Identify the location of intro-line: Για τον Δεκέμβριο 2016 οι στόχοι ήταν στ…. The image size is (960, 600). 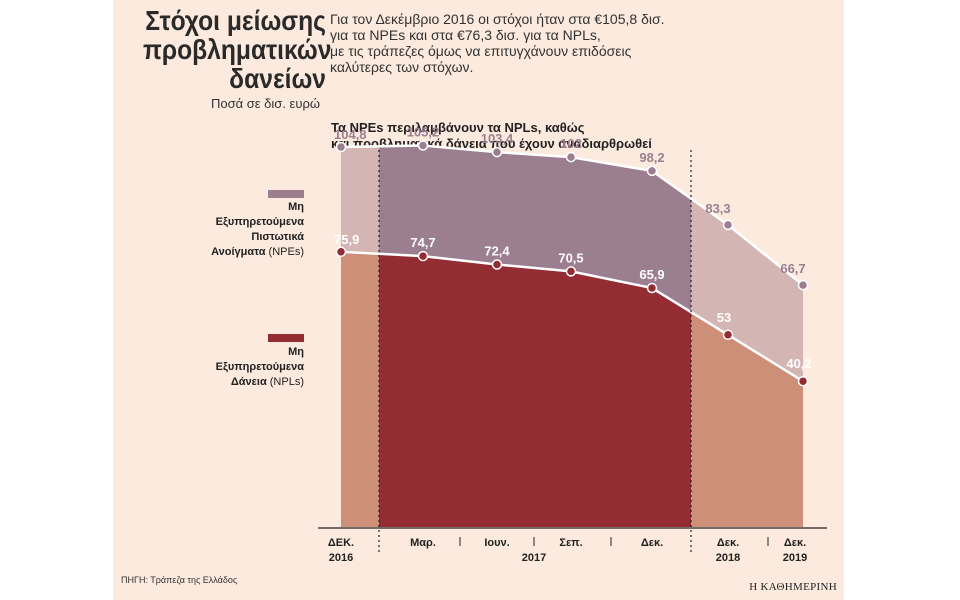
(497, 19).